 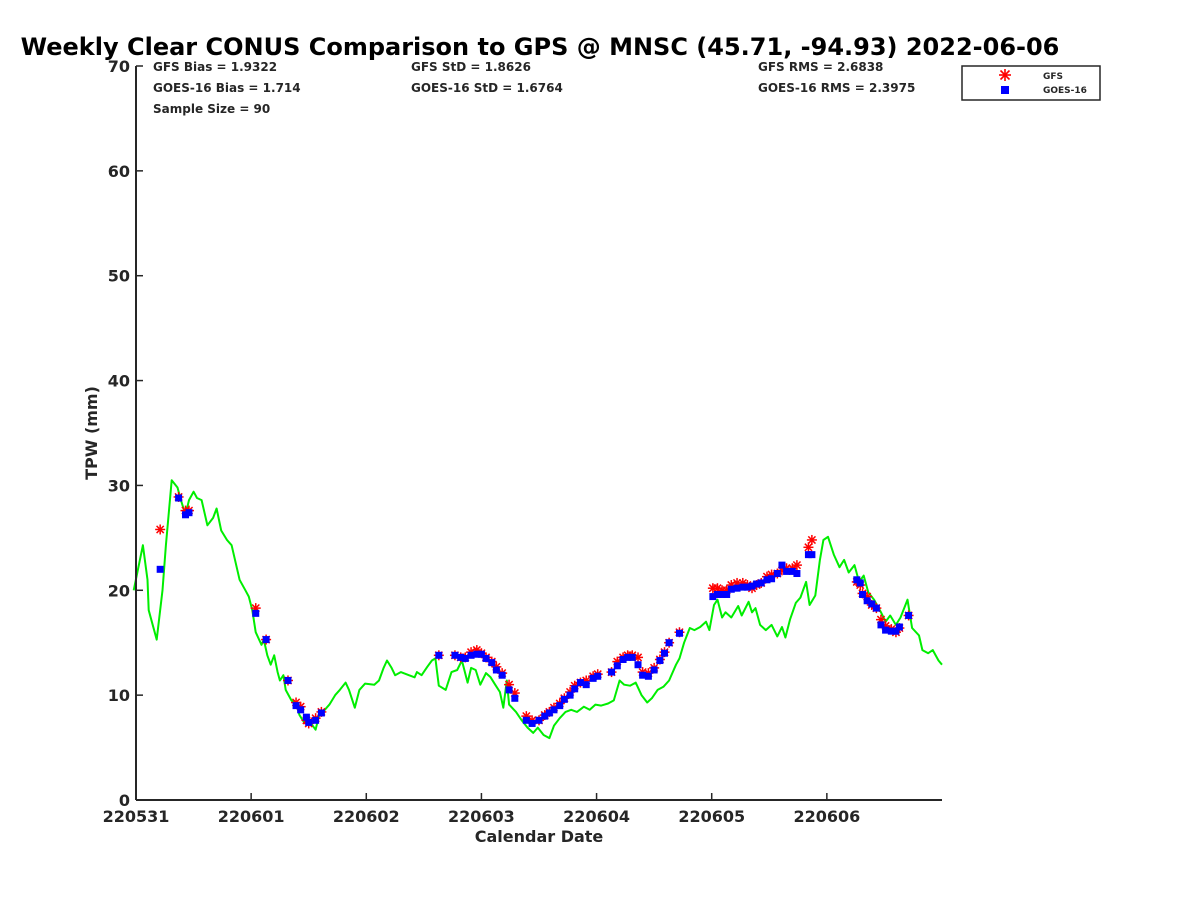 What do you see at coordinates (481, 816) in the screenshot?
I see `x-tick-label: 220603` at bounding box center [481, 816].